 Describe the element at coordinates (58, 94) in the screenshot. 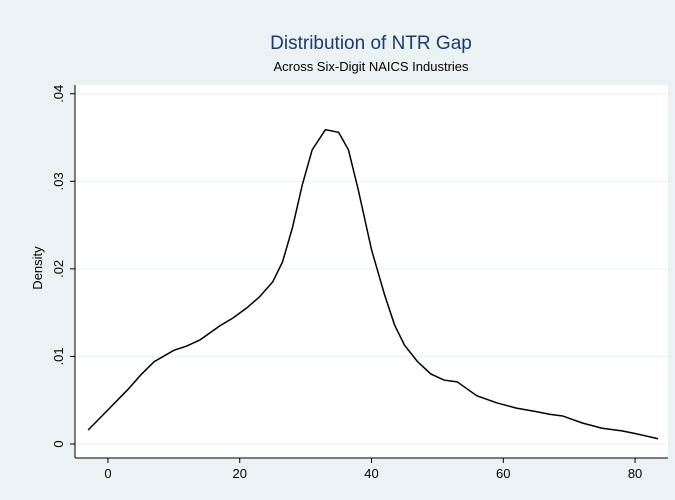

I see `y-tick-label: .04` at that location.